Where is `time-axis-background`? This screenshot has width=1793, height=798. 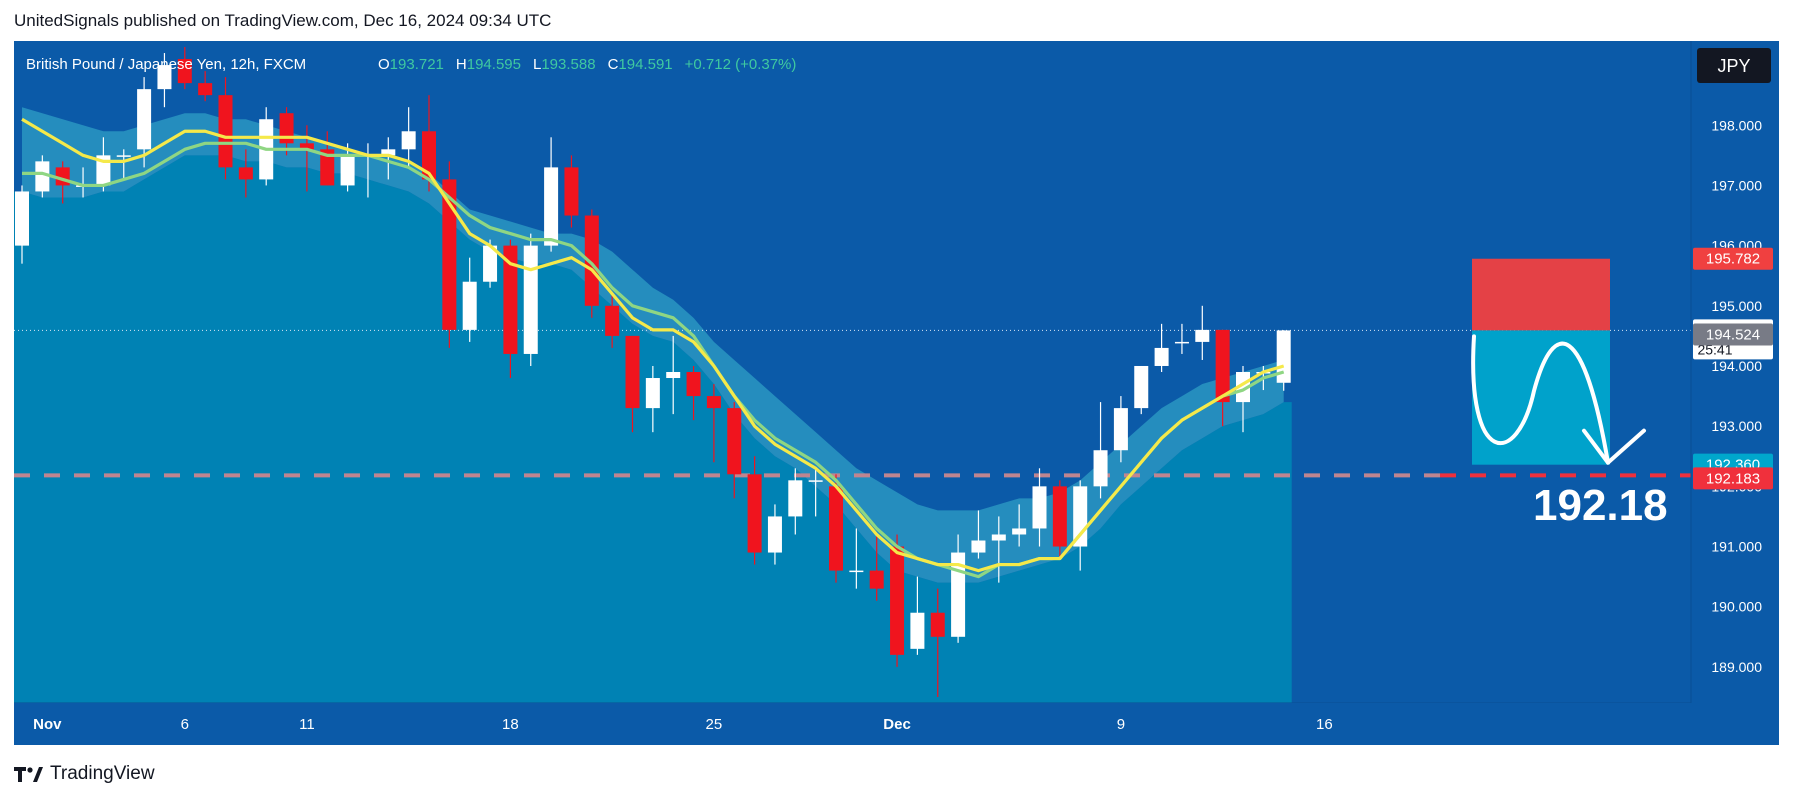
time-axis-background is located at coordinates (896, 724).